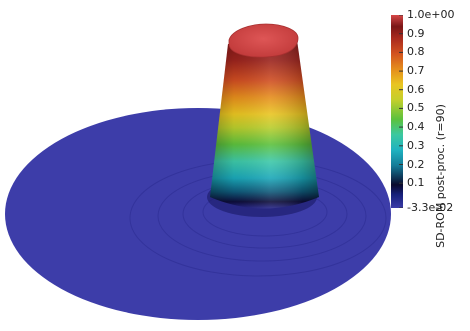  I want to click on colorbar-tick-label: 0.8, so click(416, 52).